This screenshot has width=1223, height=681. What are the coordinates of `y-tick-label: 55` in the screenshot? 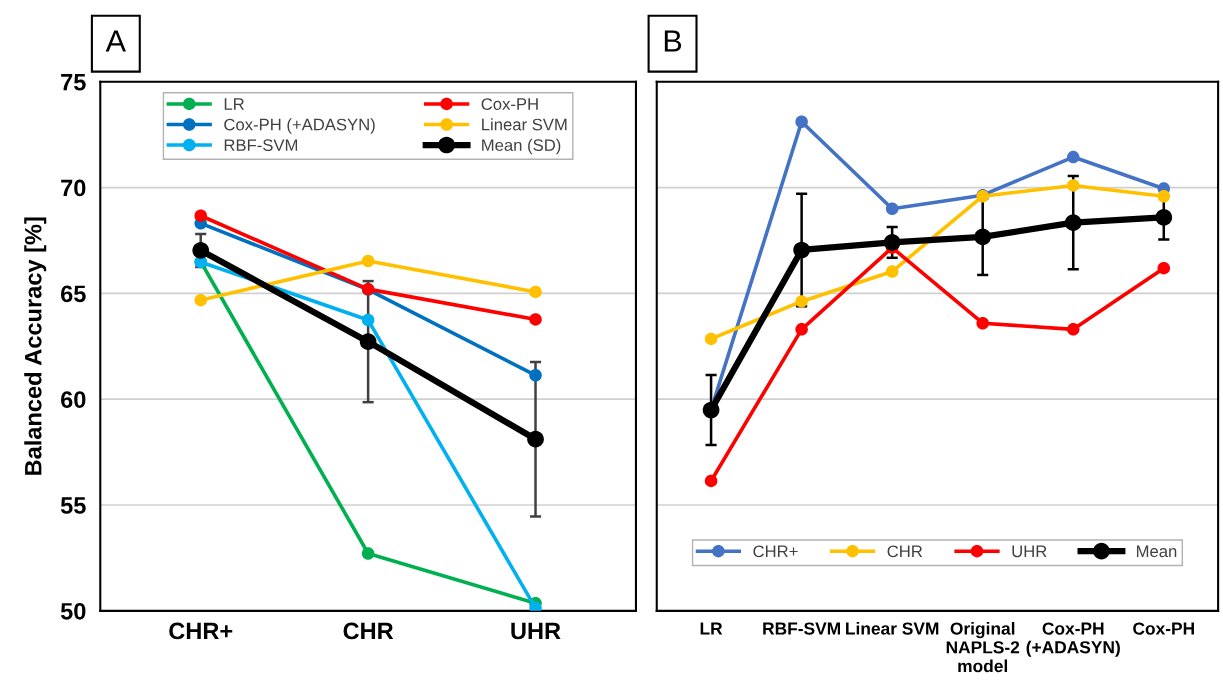 It's located at (73, 505).